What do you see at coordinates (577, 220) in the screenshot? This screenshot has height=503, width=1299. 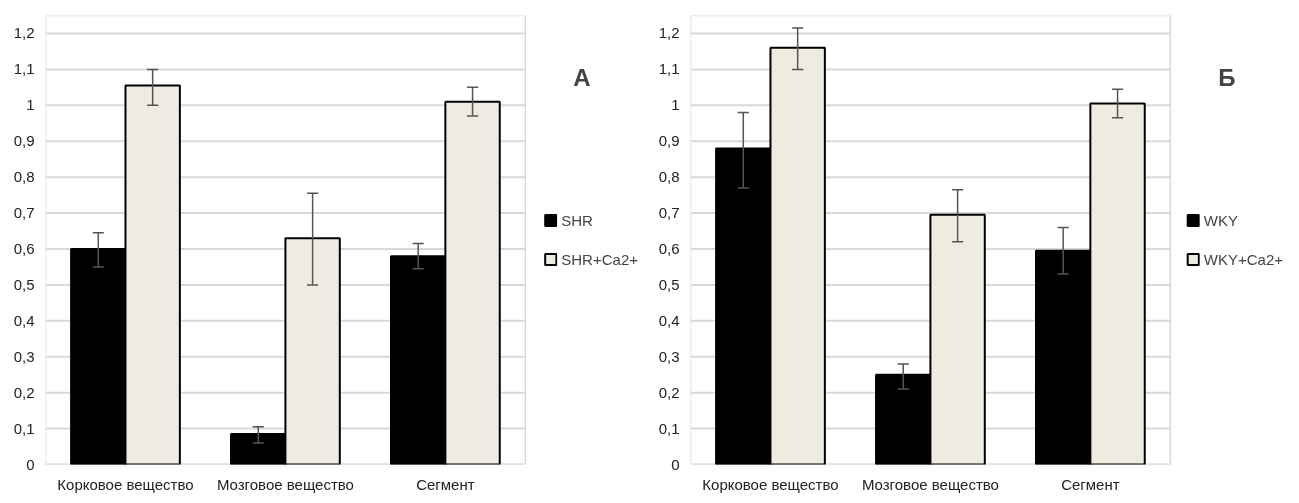 I see `legend-label: SHR` at bounding box center [577, 220].